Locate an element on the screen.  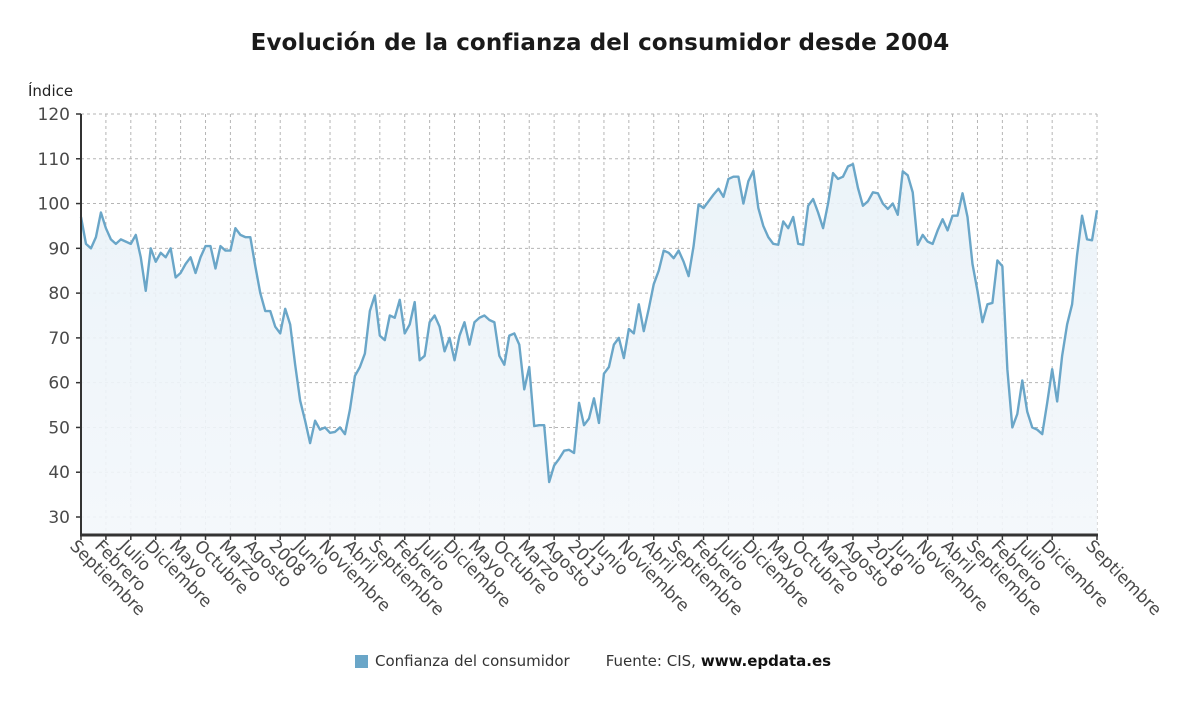
source-link: www.epdata.es is located at coordinates (766, 661).